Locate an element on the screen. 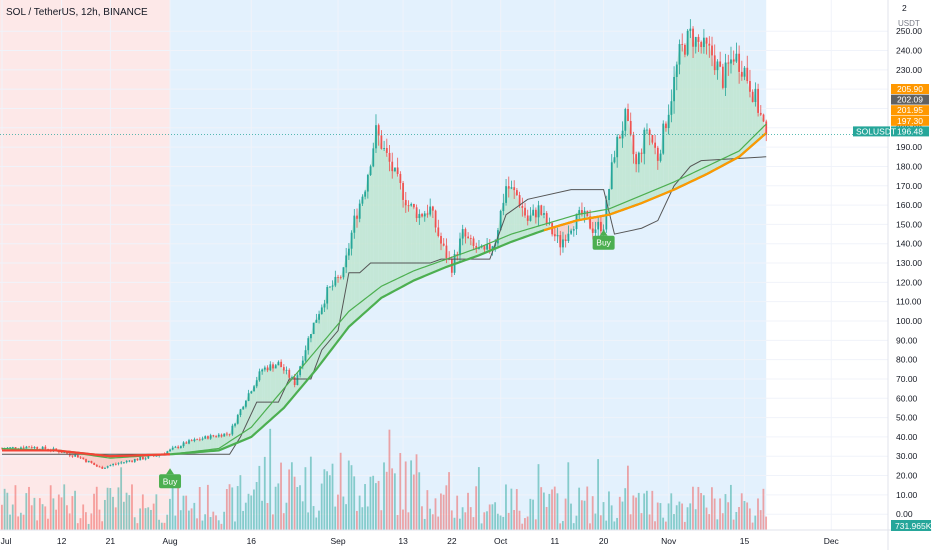 The height and width of the screenshot is (550, 932). y-tick-label: 170.00 is located at coordinates (909, 186).